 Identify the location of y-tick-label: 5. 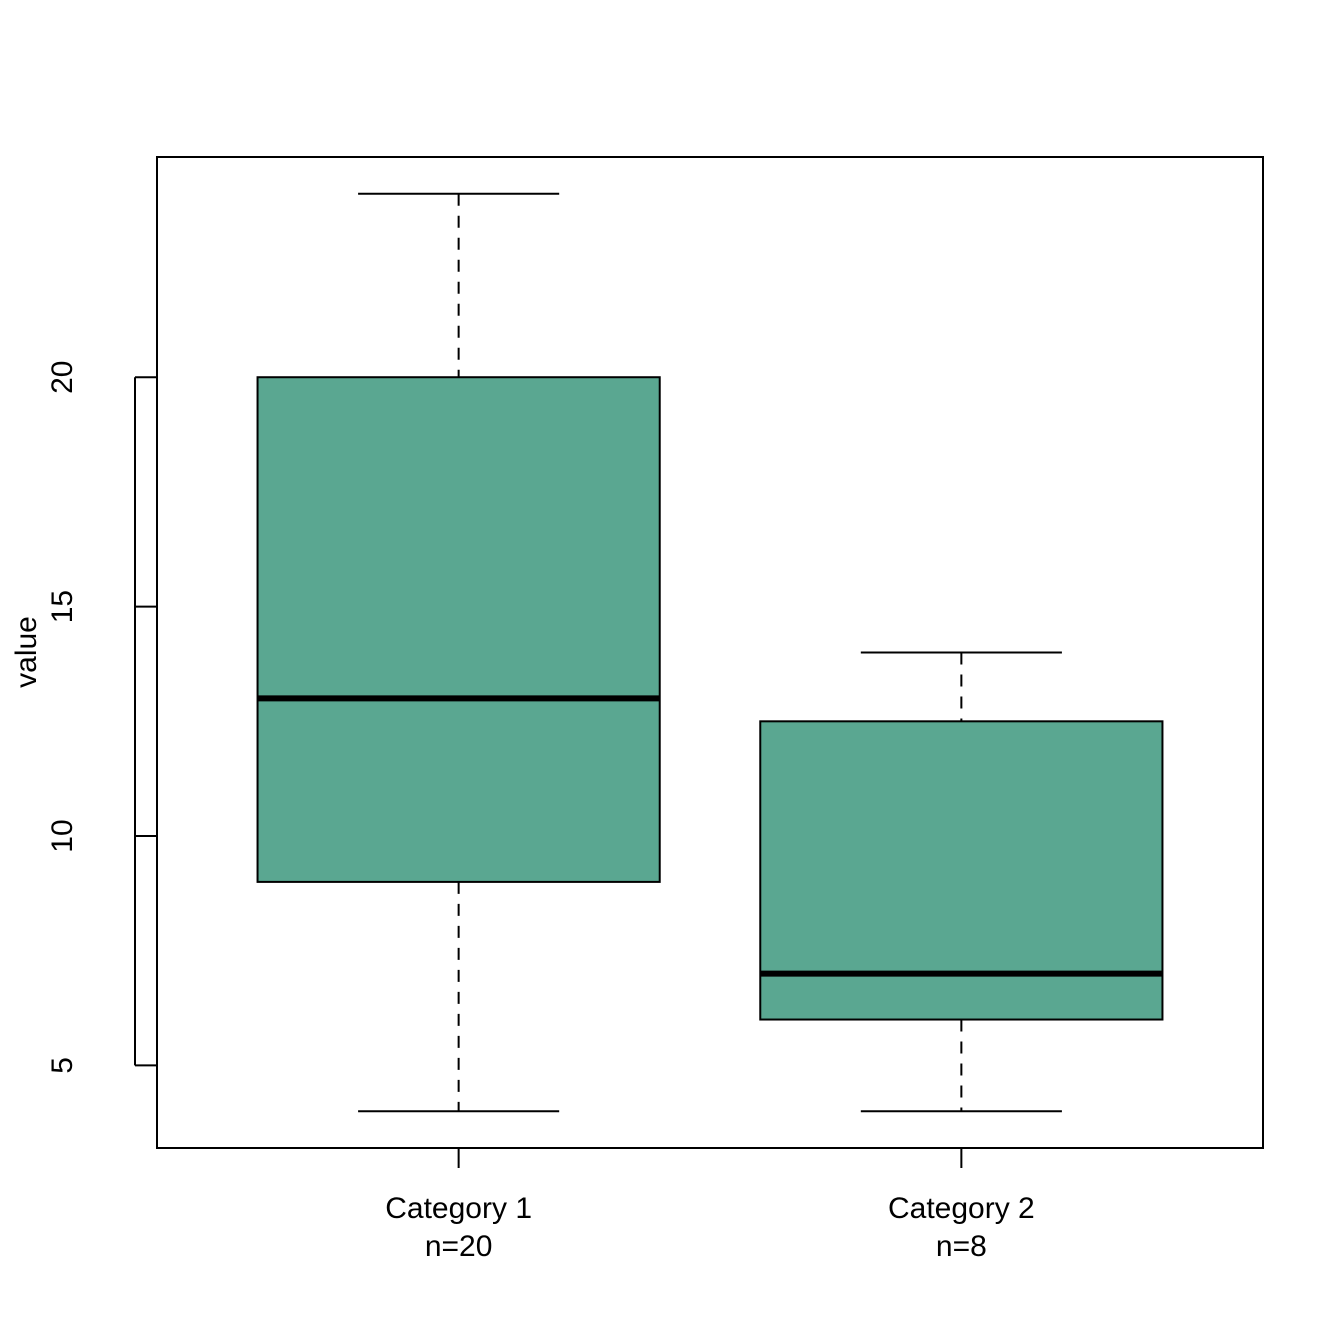
(62, 1065).